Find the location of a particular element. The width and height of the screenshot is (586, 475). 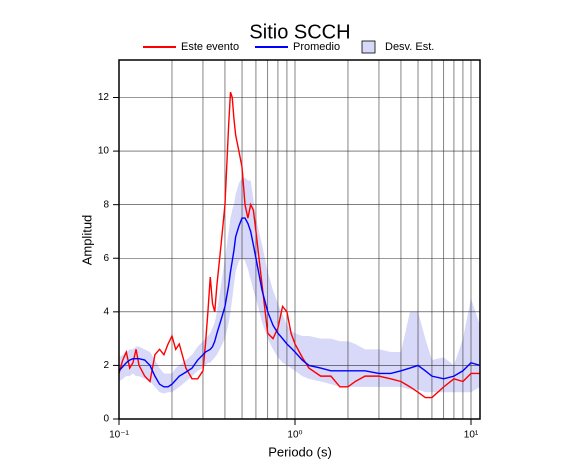

legend-label: Promedio is located at coordinates (316, 47).